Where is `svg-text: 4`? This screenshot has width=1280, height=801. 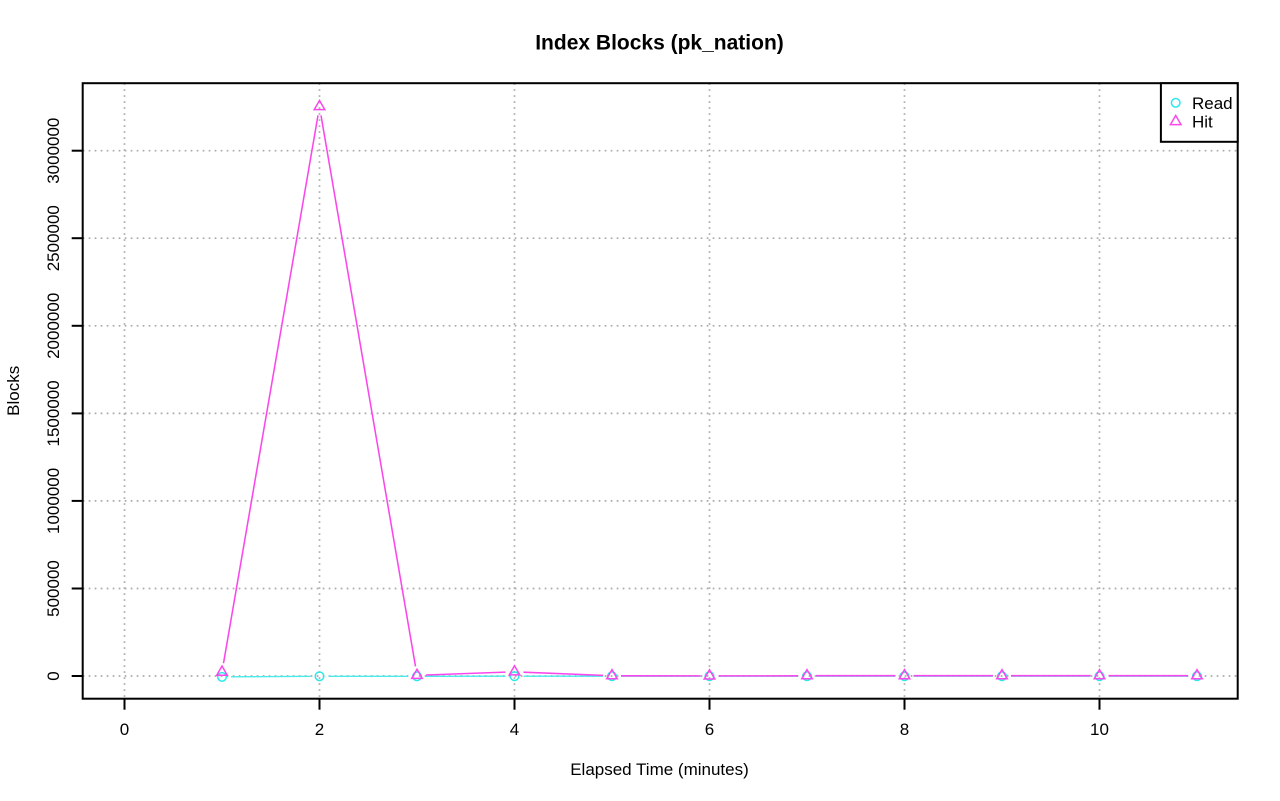
svg-text: 4 is located at coordinates (514, 729).